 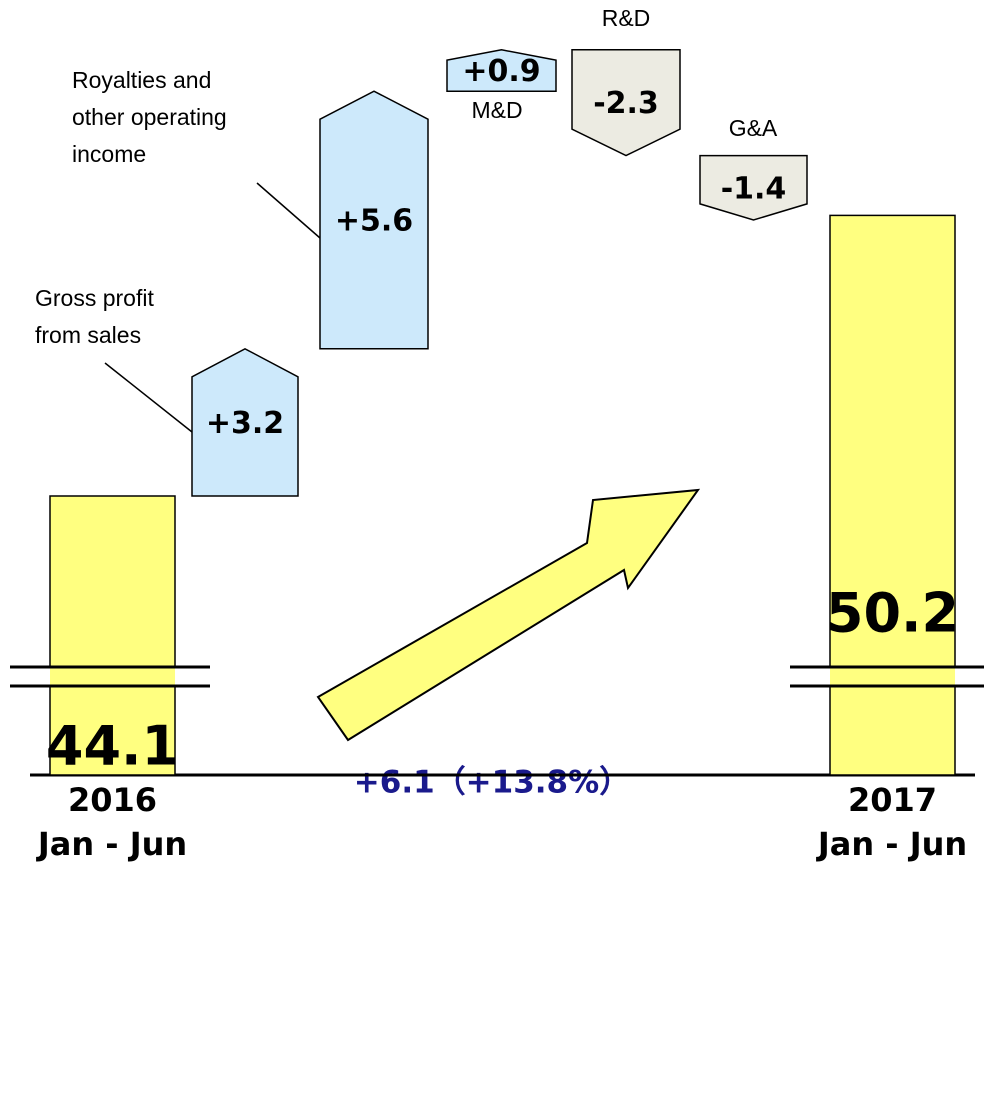 What do you see at coordinates (149, 117) in the screenshot?
I see `step-name: other operating` at bounding box center [149, 117].